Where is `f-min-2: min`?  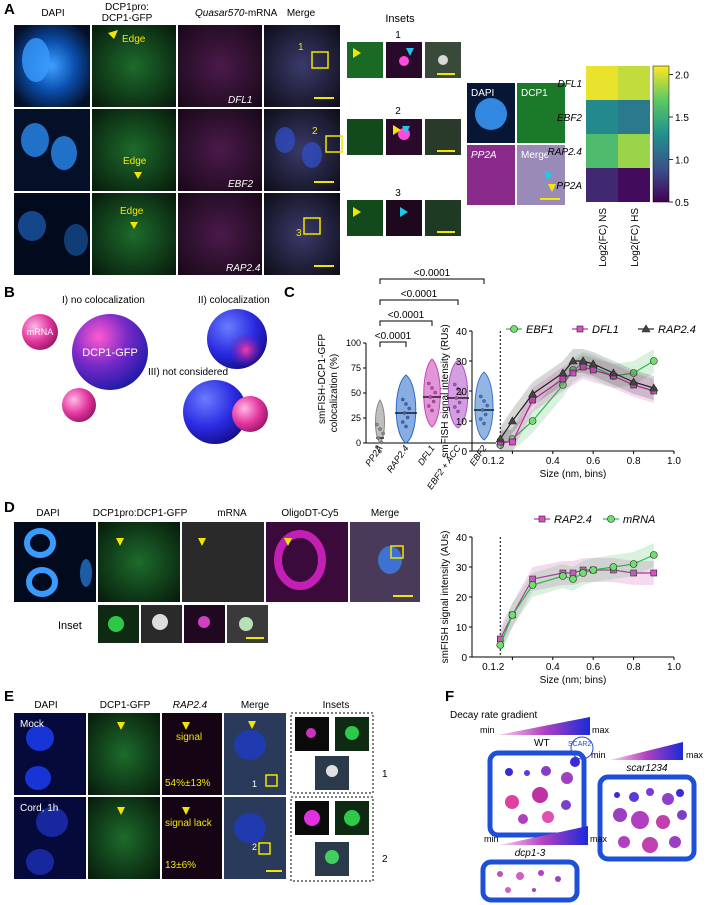 f-min-2: min is located at coordinates (598, 755).